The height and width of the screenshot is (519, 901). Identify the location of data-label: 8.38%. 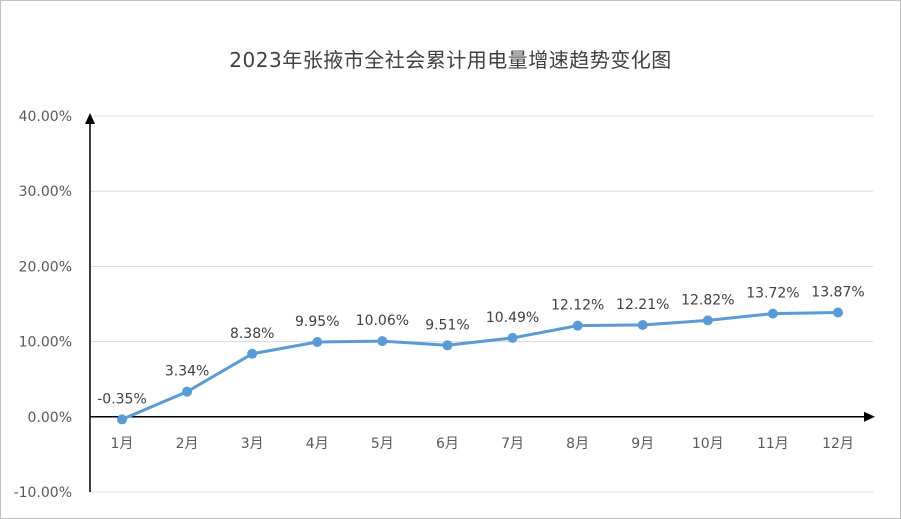
(252, 334).